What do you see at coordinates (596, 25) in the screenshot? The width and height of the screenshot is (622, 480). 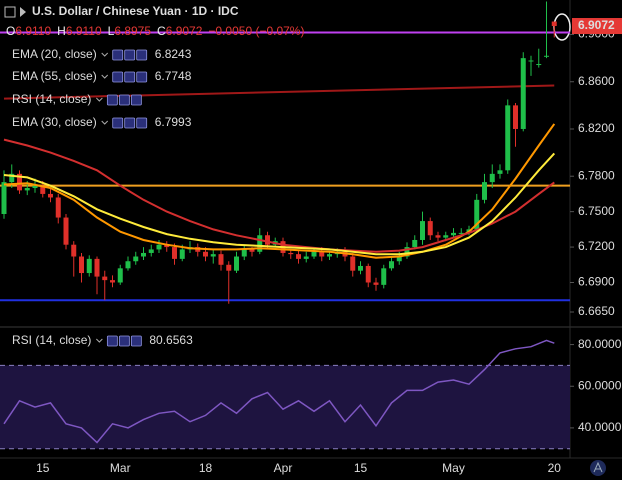 I see `price-tag-label: 6.9072` at bounding box center [596, 25].